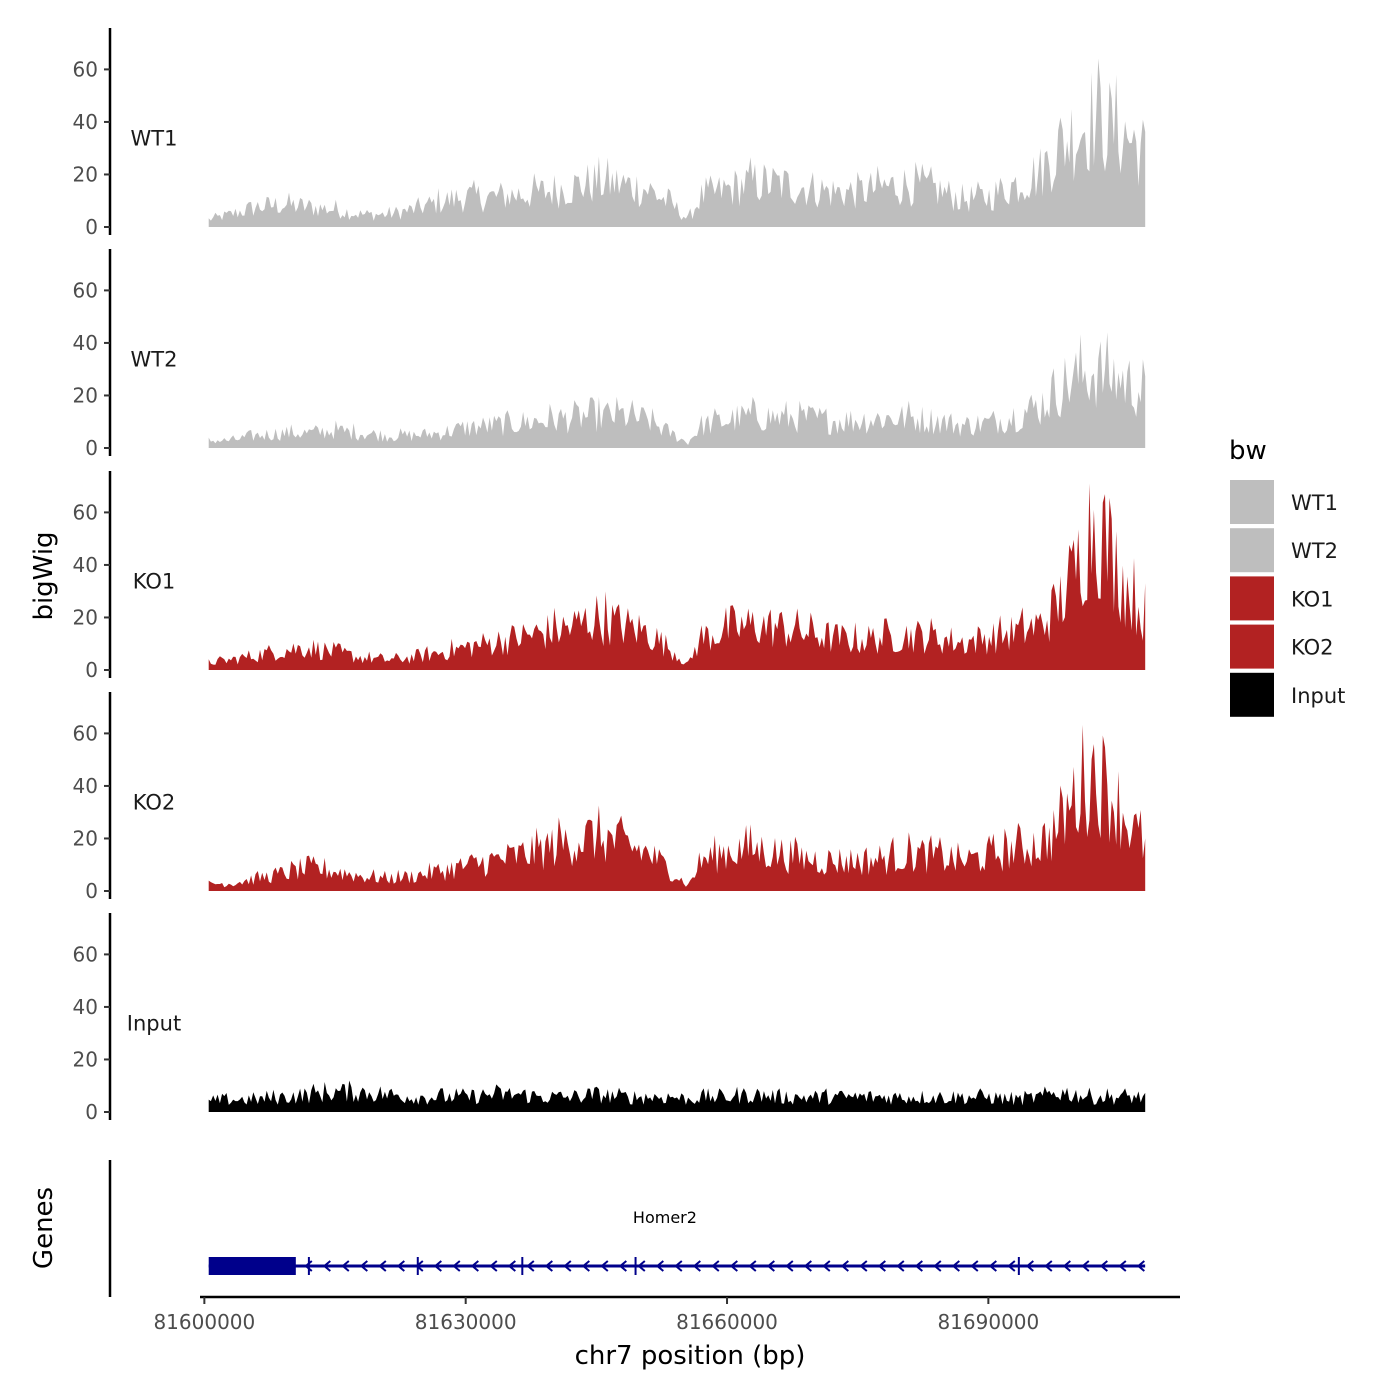  Describe the element at coordinates (154, 139) in the screenshot. I see `track-label: WT1` at that location.